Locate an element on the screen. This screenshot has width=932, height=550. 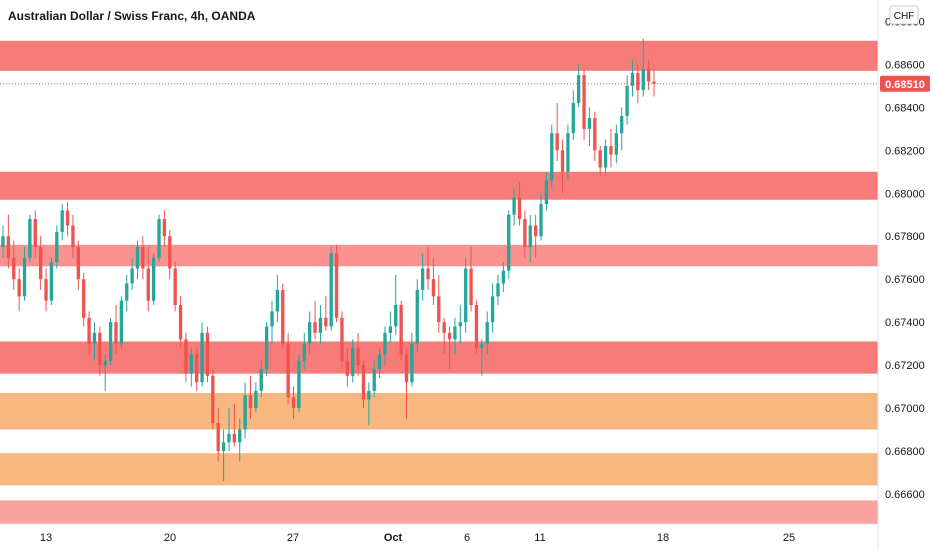
currency-box-frame is located at coordinates (904, 15).